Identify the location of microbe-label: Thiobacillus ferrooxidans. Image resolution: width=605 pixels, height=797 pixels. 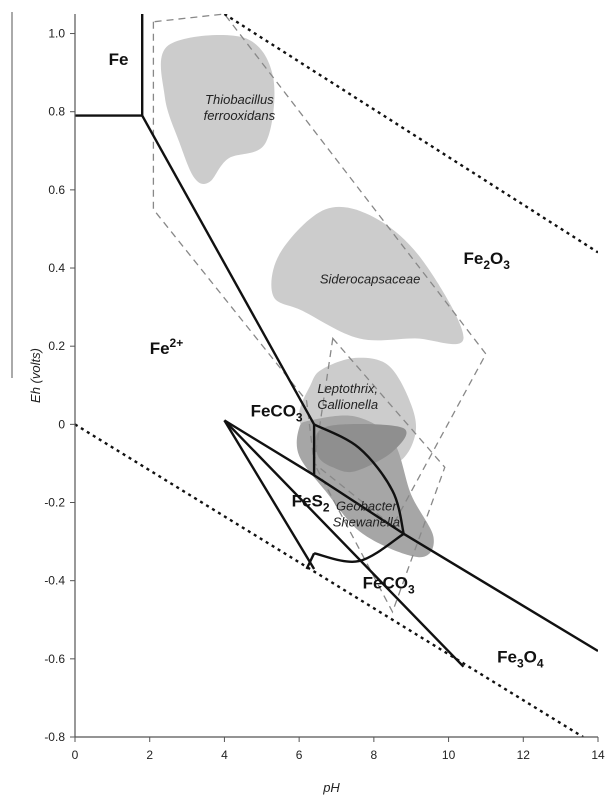
(240, 107).